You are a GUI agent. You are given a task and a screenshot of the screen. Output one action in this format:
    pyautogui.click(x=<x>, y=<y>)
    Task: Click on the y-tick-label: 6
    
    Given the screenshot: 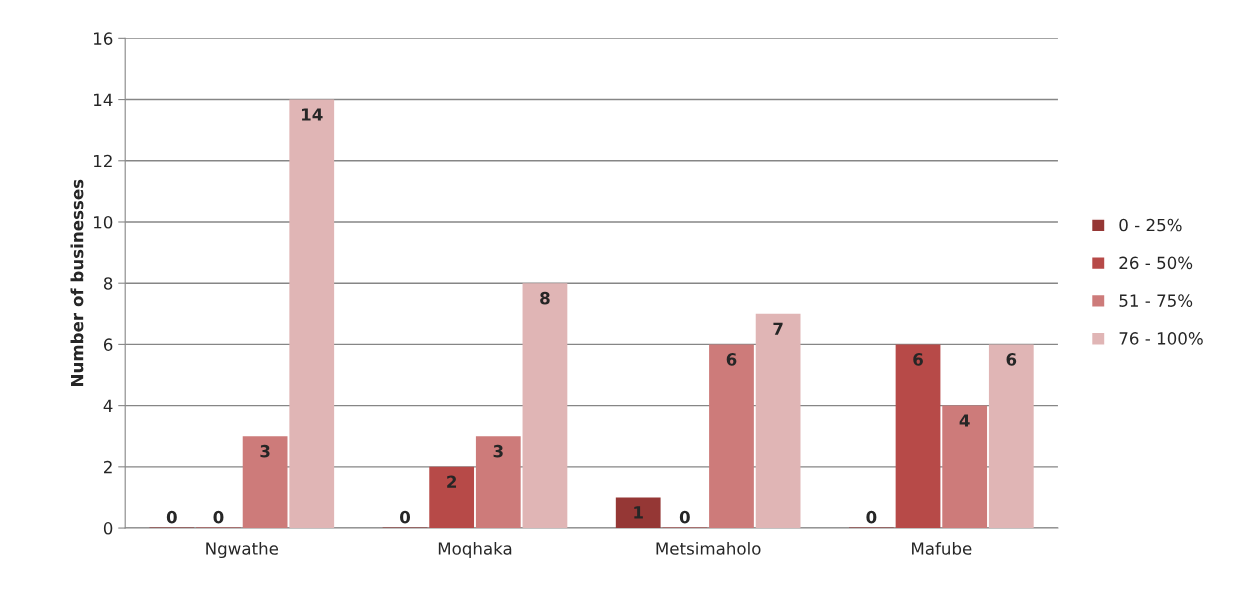 What is the action you would take?
    pyautogui.click(x=108, y=344)
    